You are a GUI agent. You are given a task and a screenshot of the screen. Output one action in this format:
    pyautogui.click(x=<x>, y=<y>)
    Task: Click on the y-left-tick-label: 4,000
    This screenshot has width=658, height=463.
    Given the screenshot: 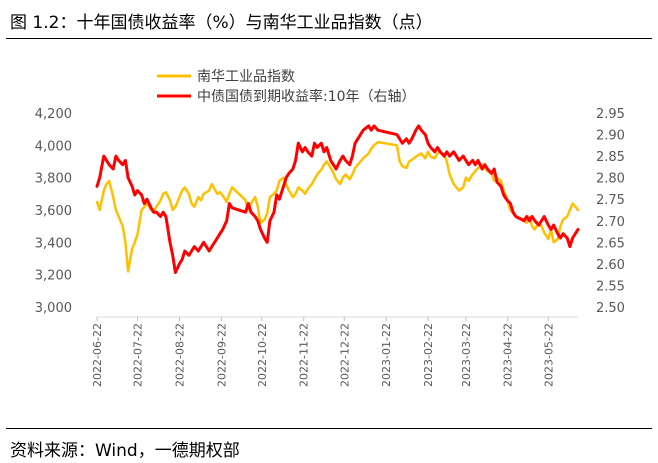 What is the action you would take?
    pyautogui.click(x=53, y=146)
    